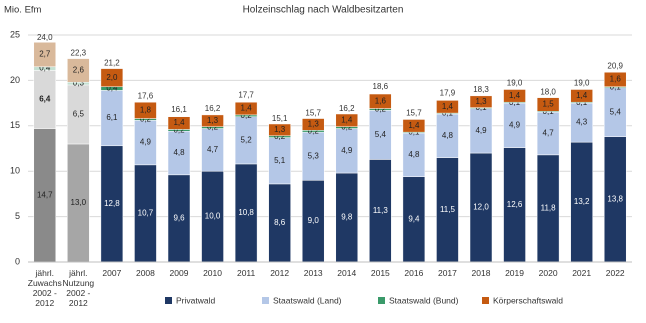 This screenshot has height=323, width=646. Describe the element at coordinates (381, 86) in the screenshot. I see `total-label: 18,6` at that location.